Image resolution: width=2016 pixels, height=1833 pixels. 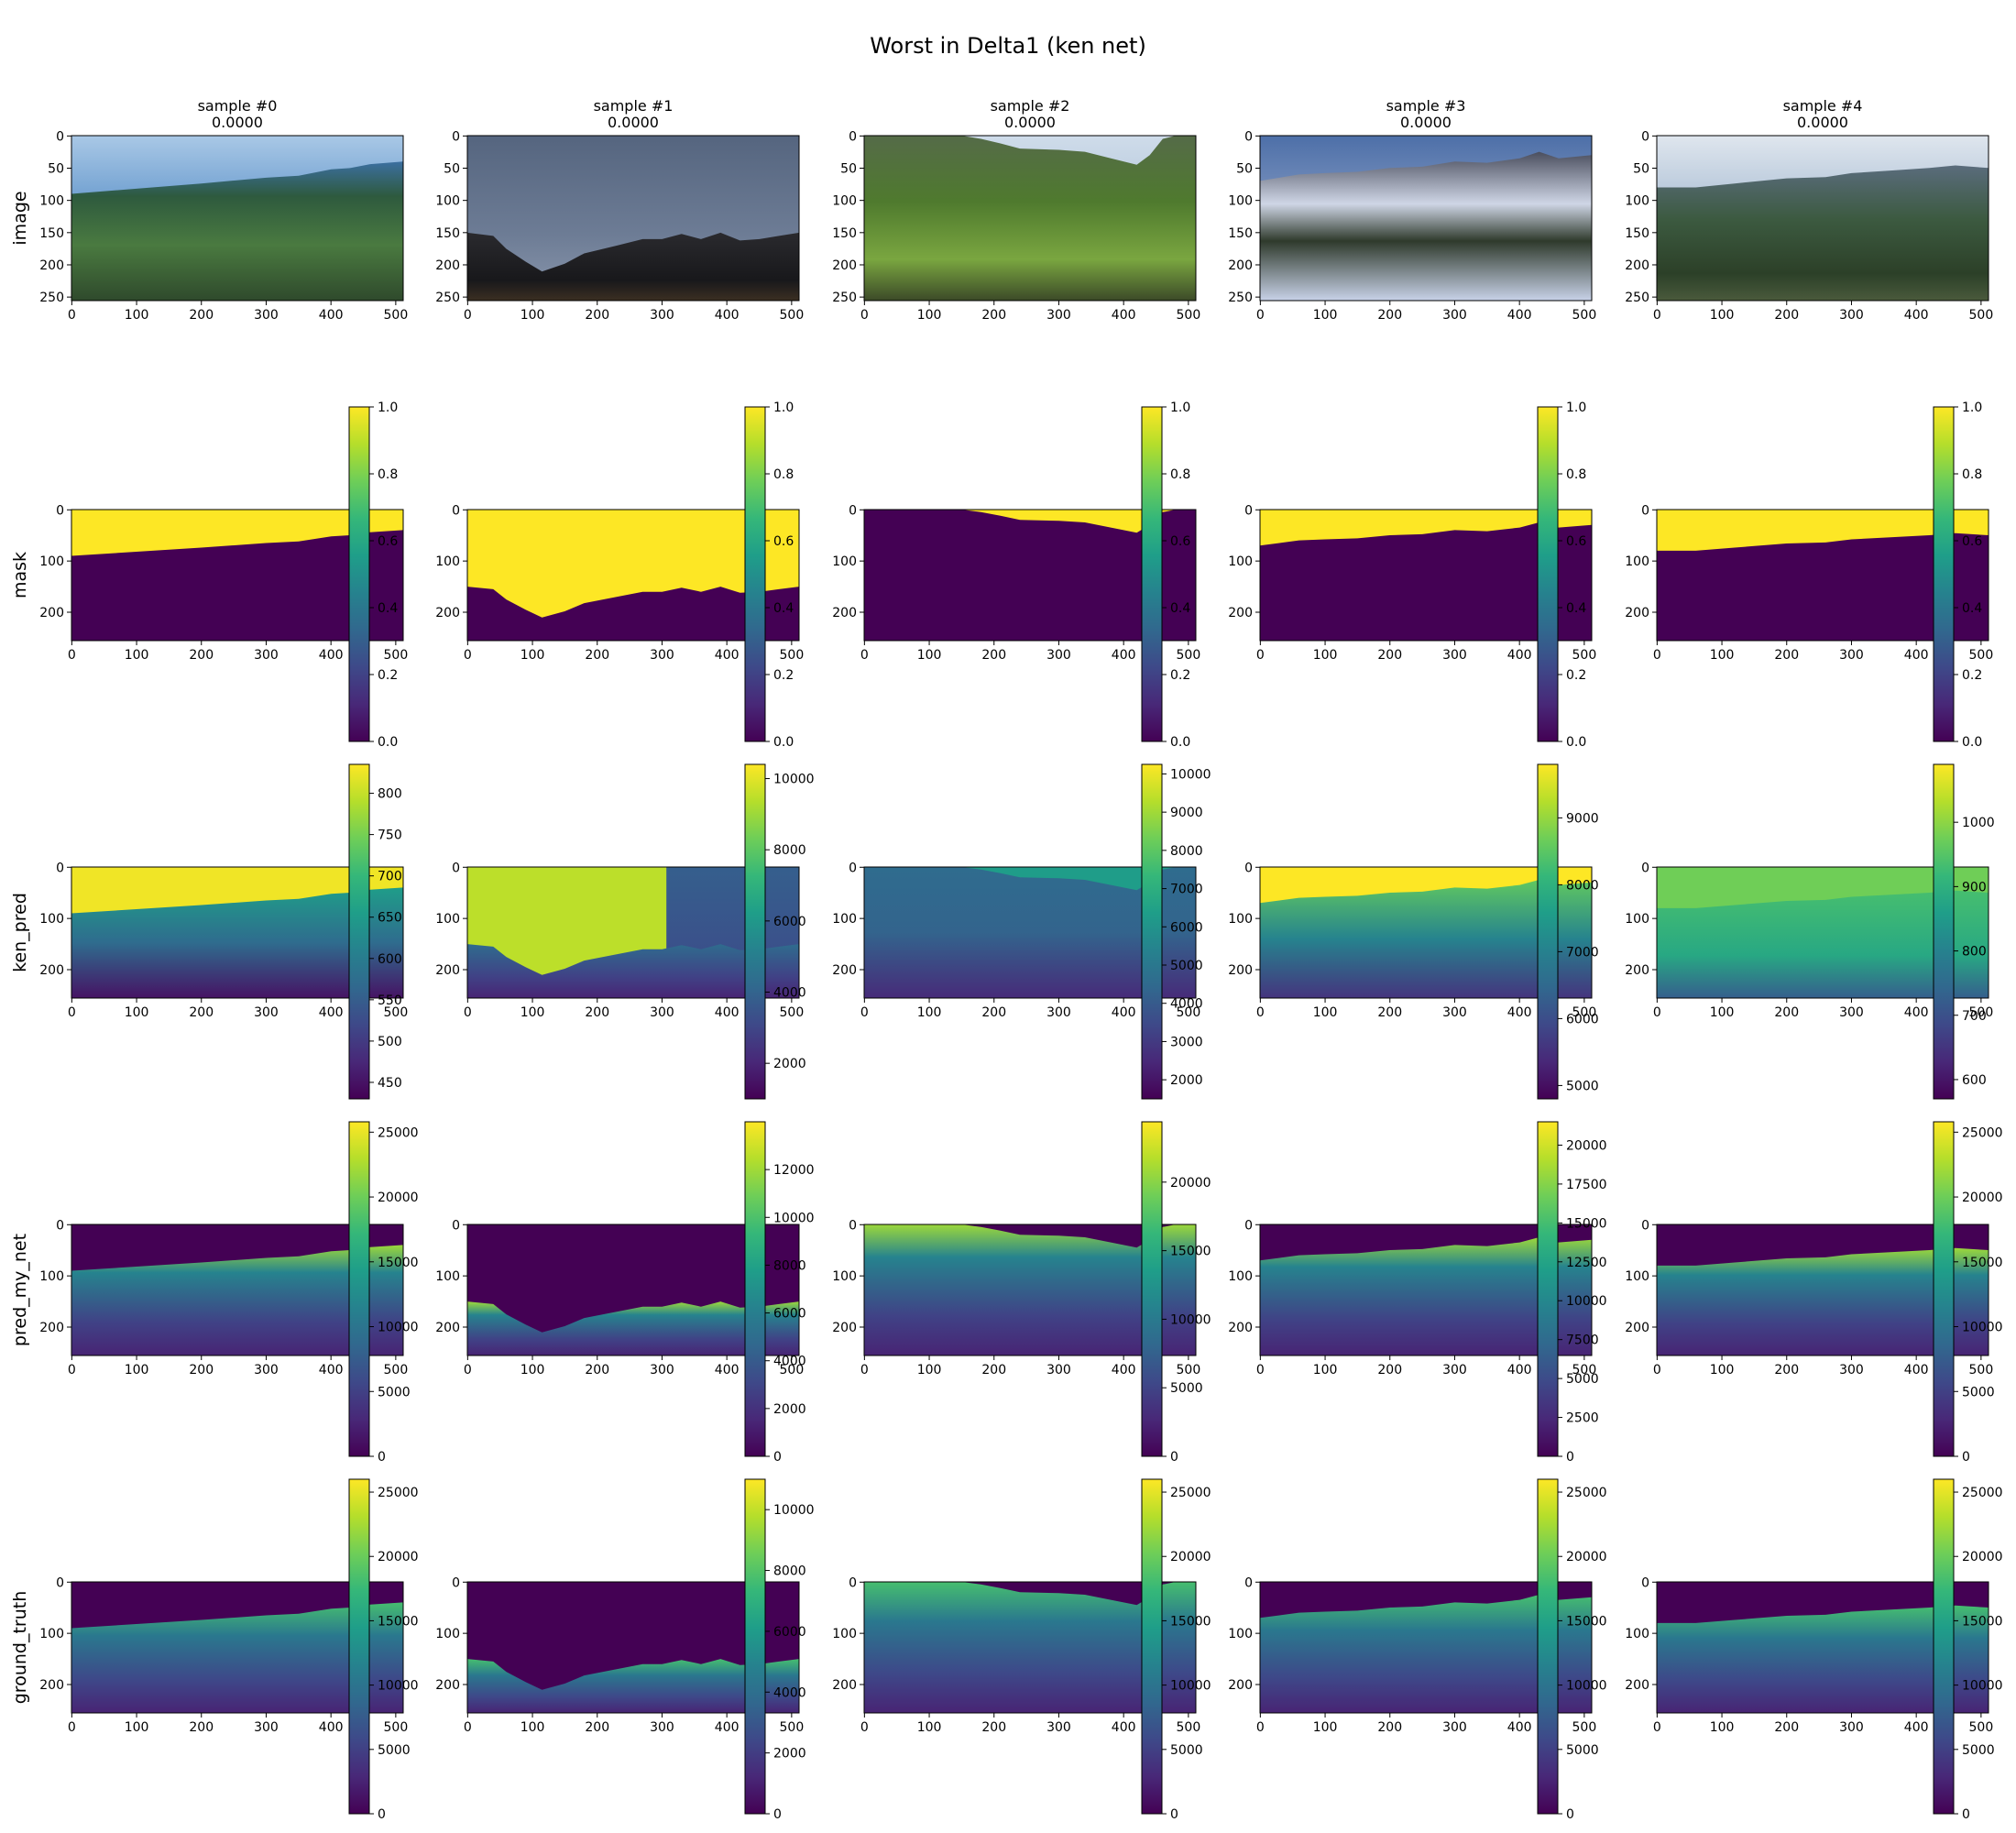 What do you see at coordinates (1823, 530) in the screenshot?
I see `mask-sky` at bounding box center [1823, 530].